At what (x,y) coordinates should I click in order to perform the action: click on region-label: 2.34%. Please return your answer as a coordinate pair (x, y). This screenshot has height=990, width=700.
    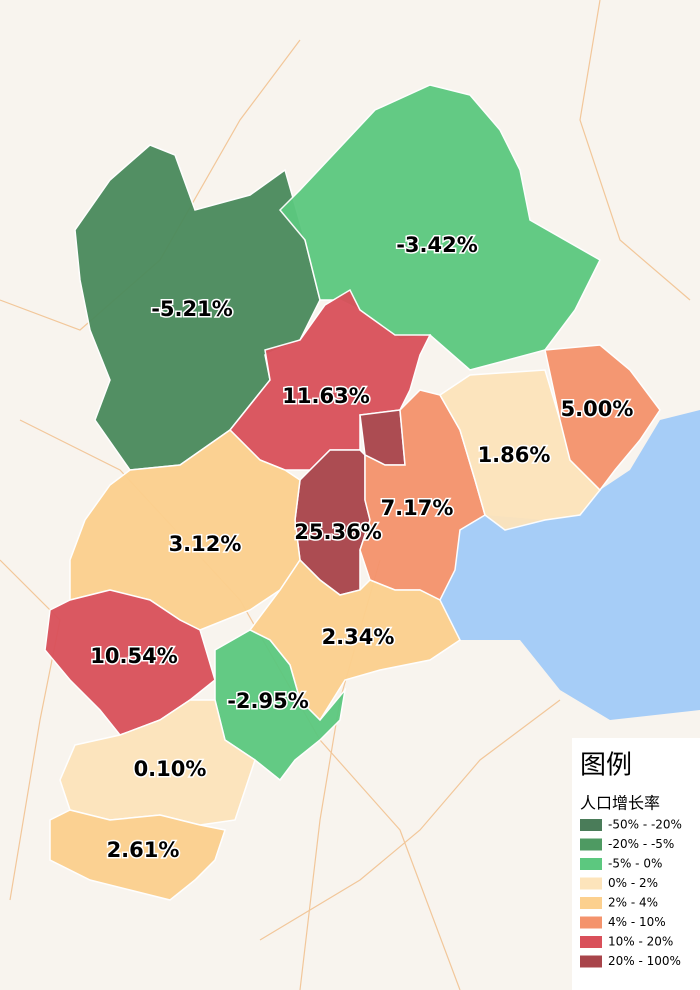
    Looking at the image, I should click on (358, 637).